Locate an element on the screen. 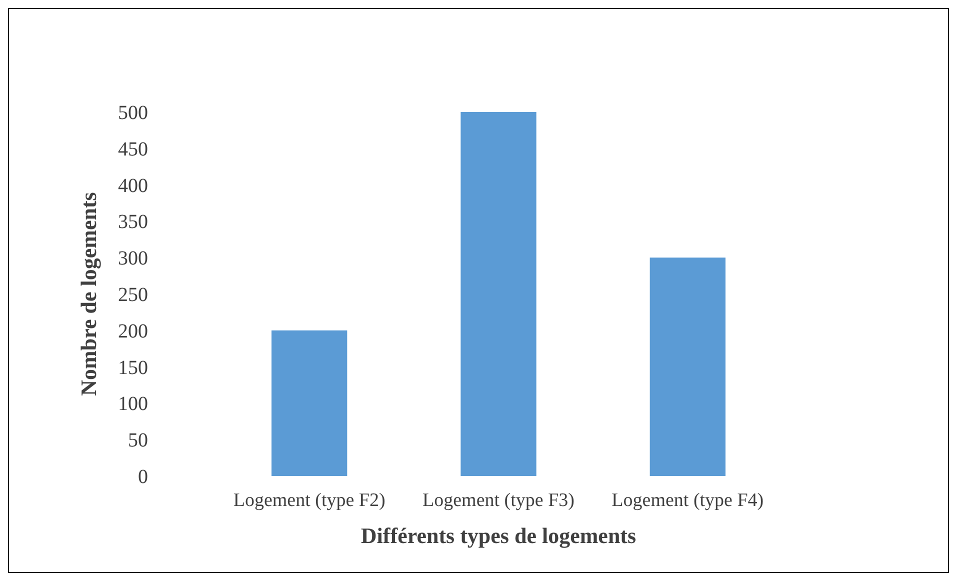  x-tick-label: Logement (type F4) is located at coordinates (688, 500).